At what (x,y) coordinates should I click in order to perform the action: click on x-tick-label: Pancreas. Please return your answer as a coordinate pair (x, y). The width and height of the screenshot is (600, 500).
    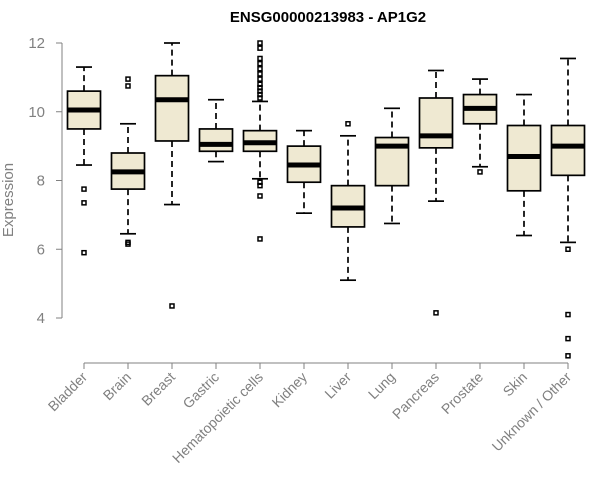
    Looking at the image, I should click on (415, 395).